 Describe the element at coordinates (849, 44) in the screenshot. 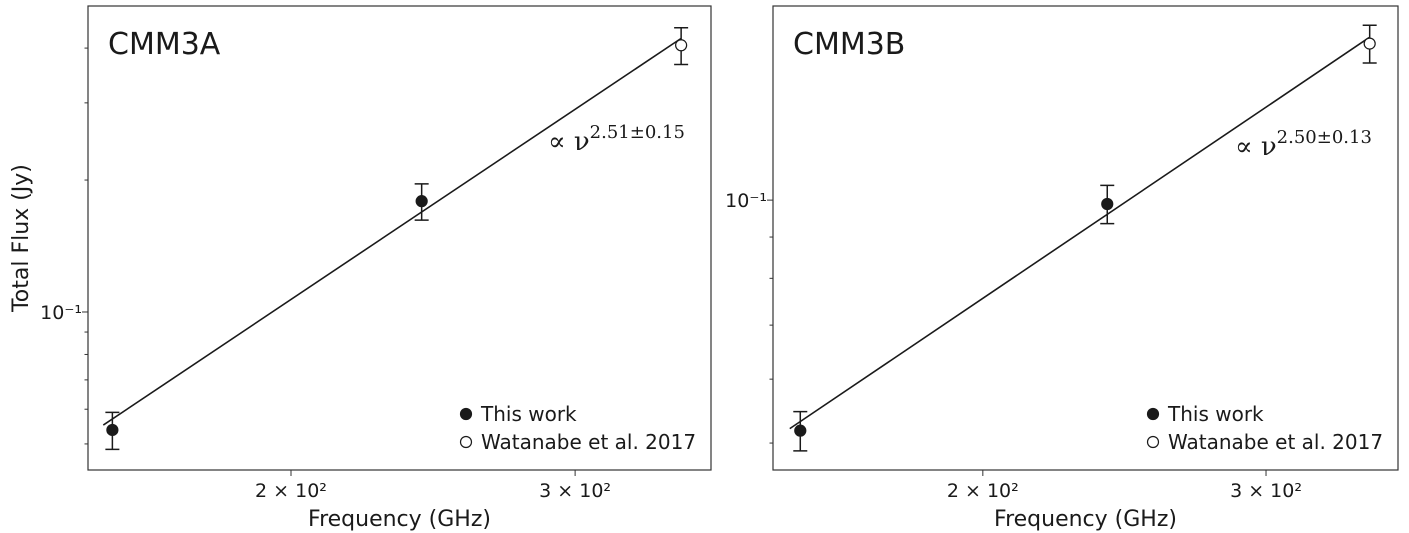

I see `panel-title: CMM3B` at that location.